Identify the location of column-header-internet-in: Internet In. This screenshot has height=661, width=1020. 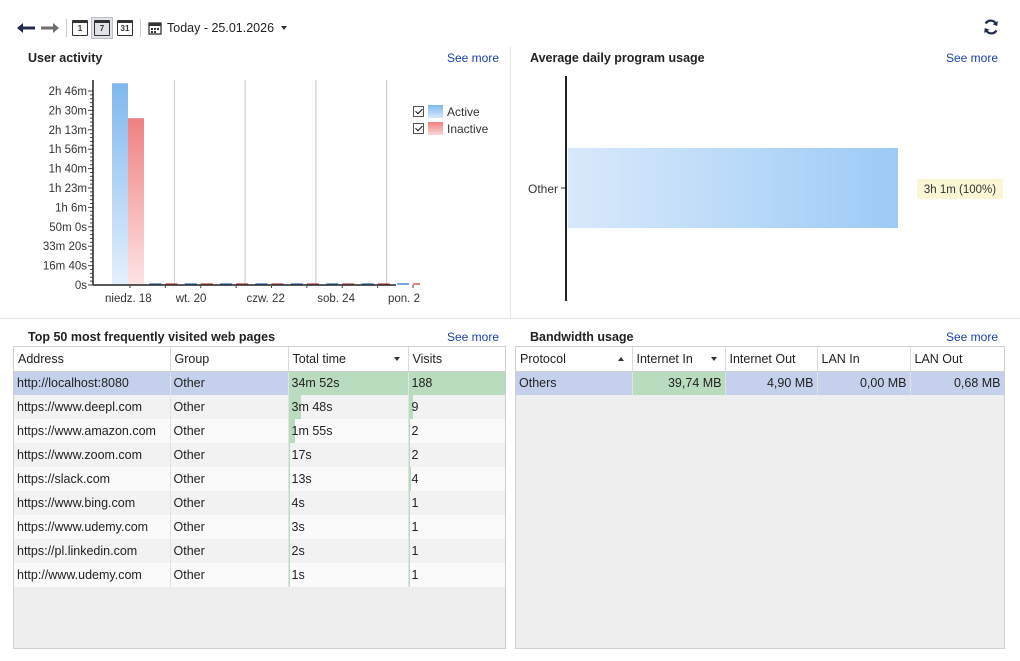
(679, 359).